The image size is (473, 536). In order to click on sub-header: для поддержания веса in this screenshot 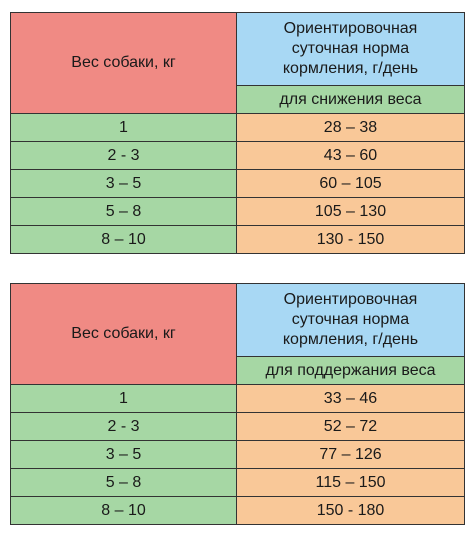, I will do `click(350, 370)`.